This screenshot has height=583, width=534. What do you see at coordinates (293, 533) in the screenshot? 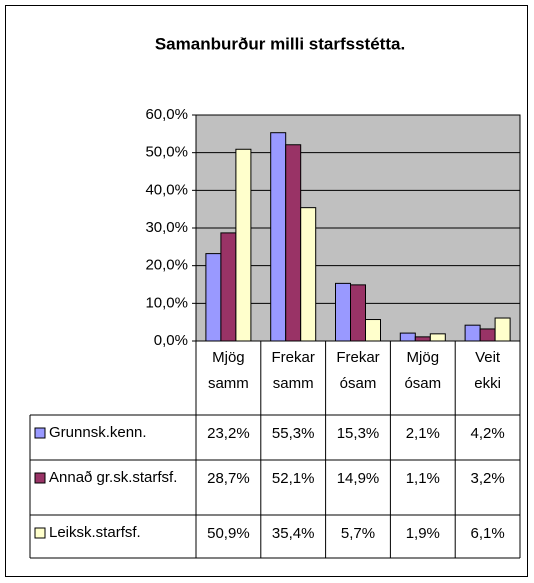
I see `value-label: 35,4%` at bounding box center [293, 533].